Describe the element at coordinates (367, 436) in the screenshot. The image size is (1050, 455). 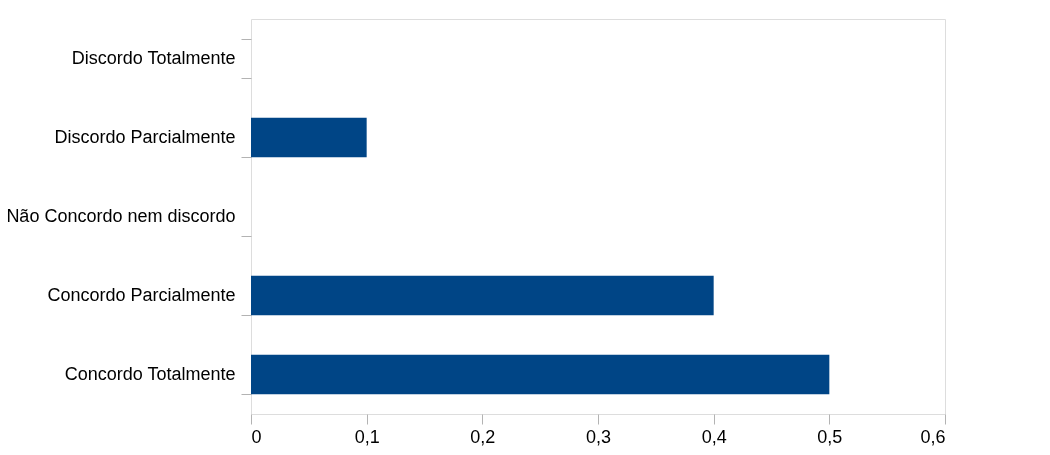
I see `x-tick-label: 0,1` at that location.